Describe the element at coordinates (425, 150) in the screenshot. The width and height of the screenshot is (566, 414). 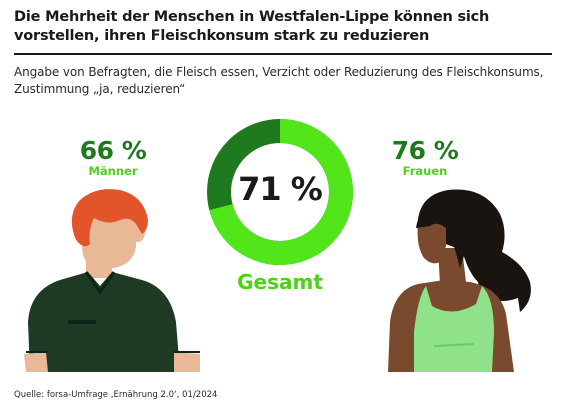
I see `women-value-label: 76 %` at that location.